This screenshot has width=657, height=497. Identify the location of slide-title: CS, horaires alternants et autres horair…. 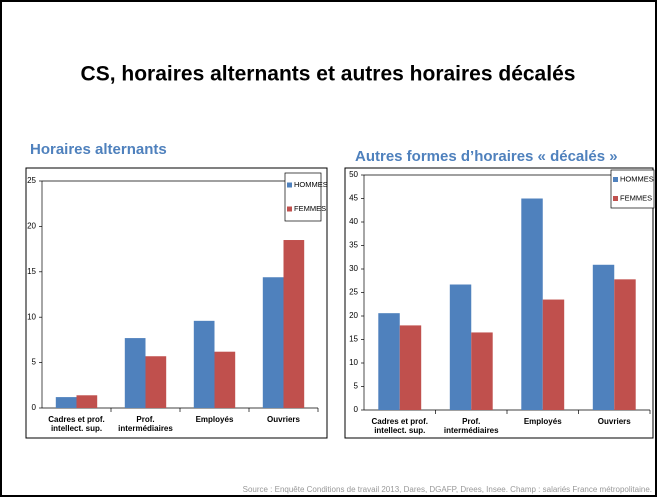
(328, 74).